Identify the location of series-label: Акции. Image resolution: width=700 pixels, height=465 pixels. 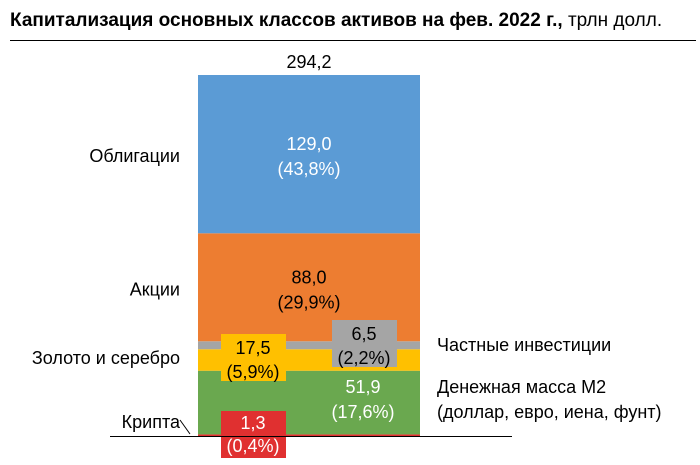
(155, 289).